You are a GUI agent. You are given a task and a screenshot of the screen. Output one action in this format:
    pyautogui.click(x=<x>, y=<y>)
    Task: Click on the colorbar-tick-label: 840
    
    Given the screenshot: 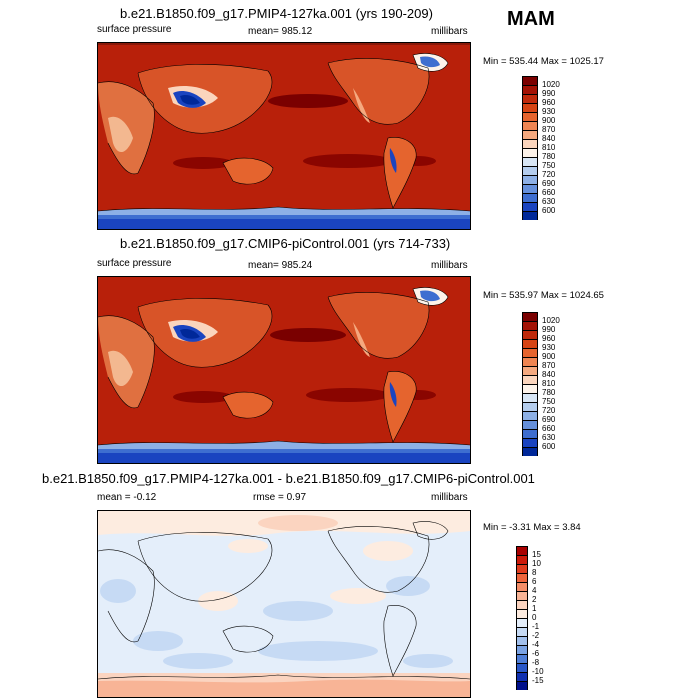 What is the action you would take?
    pyautogui.click(x=549, y=374)
    